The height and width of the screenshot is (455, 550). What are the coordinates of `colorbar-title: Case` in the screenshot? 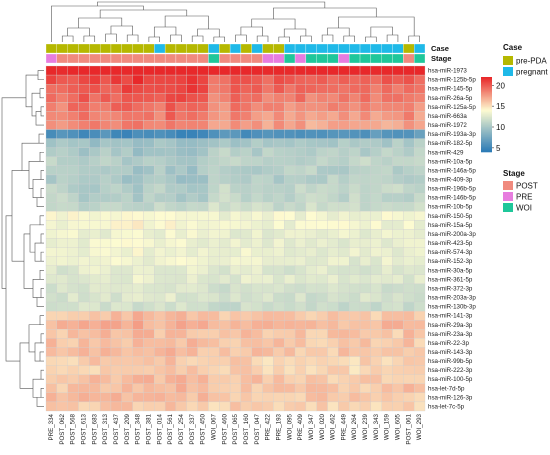 It's located at (513, 47).